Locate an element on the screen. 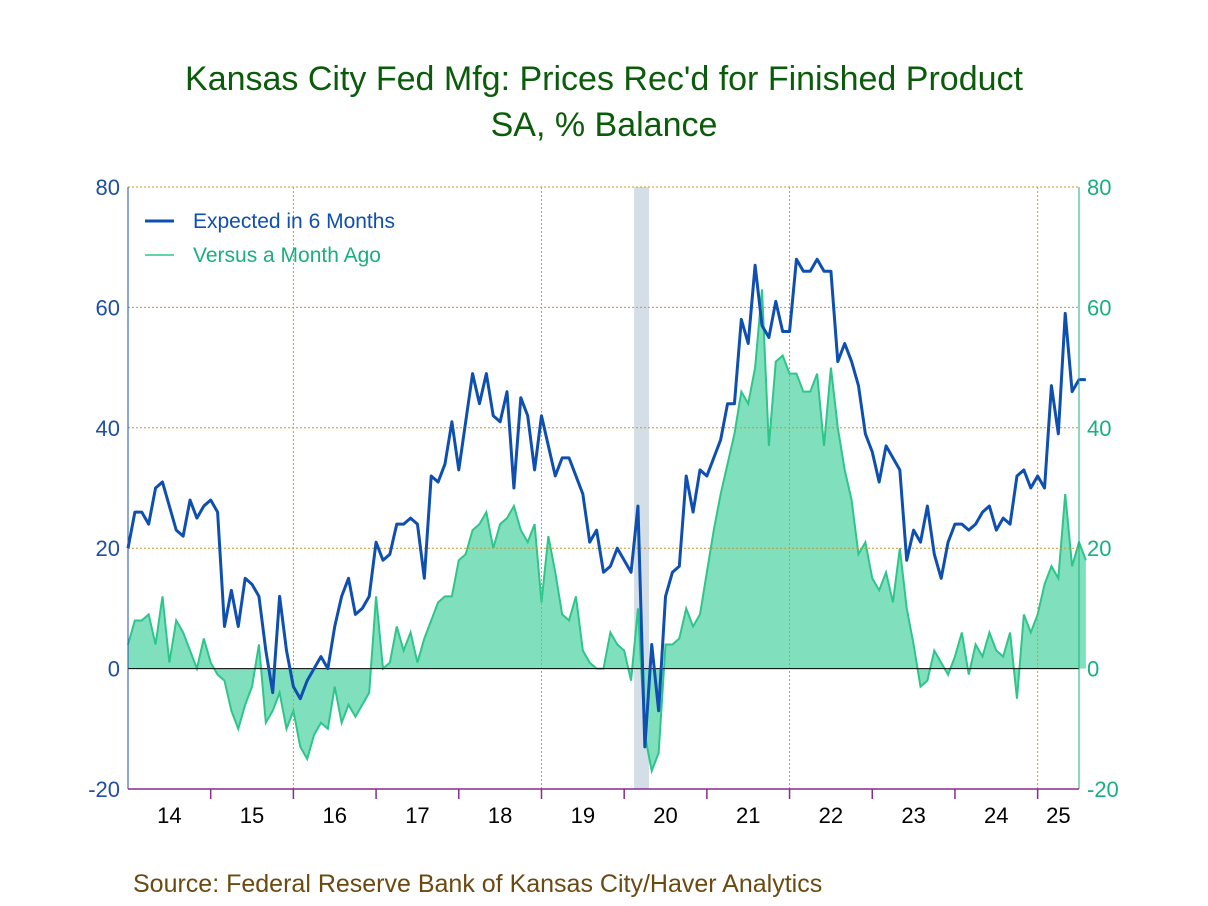 Image resolution: width=1208 pixels, height=906 pixels. y-tick-label-left: 0 is located at coordinates (114, 669).